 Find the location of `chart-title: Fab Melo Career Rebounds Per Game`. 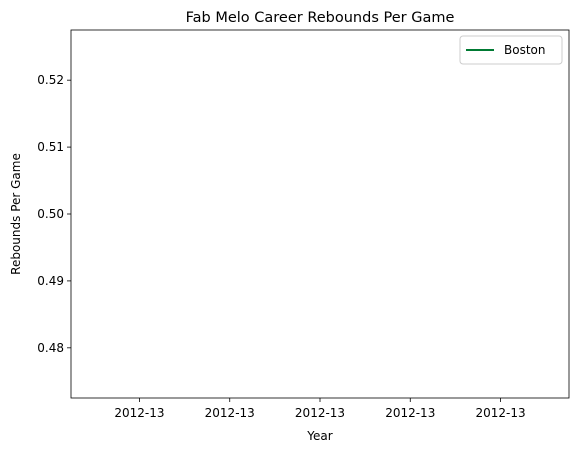

chart-title: Fab Melo Career Rebounds Per Game is located at coordinates (320, 18).